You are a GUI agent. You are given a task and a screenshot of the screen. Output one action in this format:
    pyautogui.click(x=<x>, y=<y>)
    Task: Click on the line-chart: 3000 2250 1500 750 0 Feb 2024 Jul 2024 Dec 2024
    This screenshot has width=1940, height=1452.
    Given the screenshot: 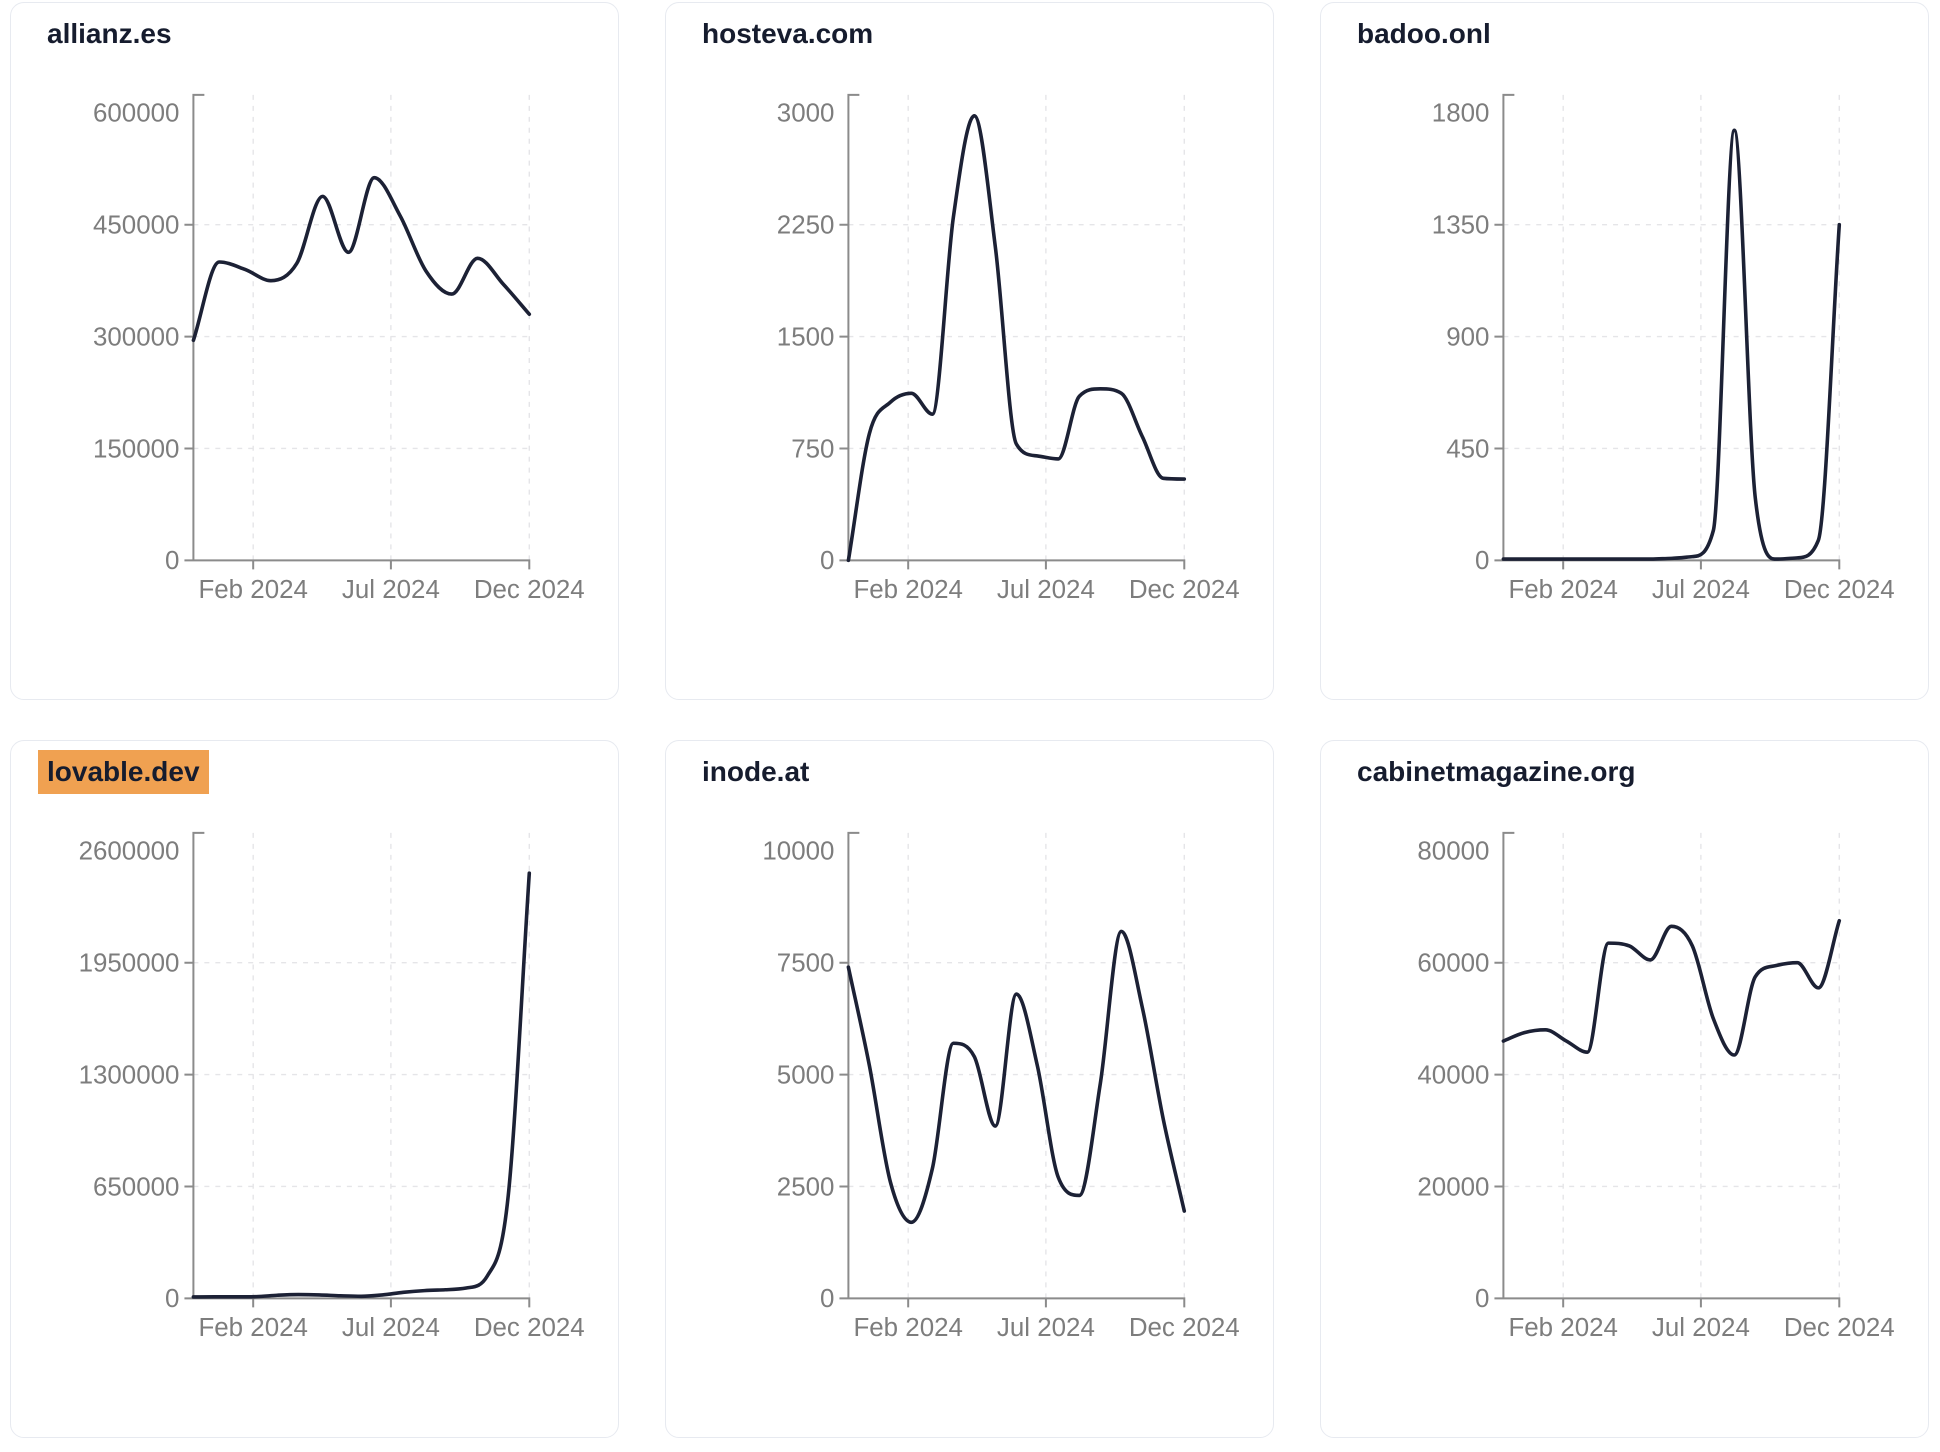 What is the action you would take?
    pyautogui.click(x=1008, y=348)
    